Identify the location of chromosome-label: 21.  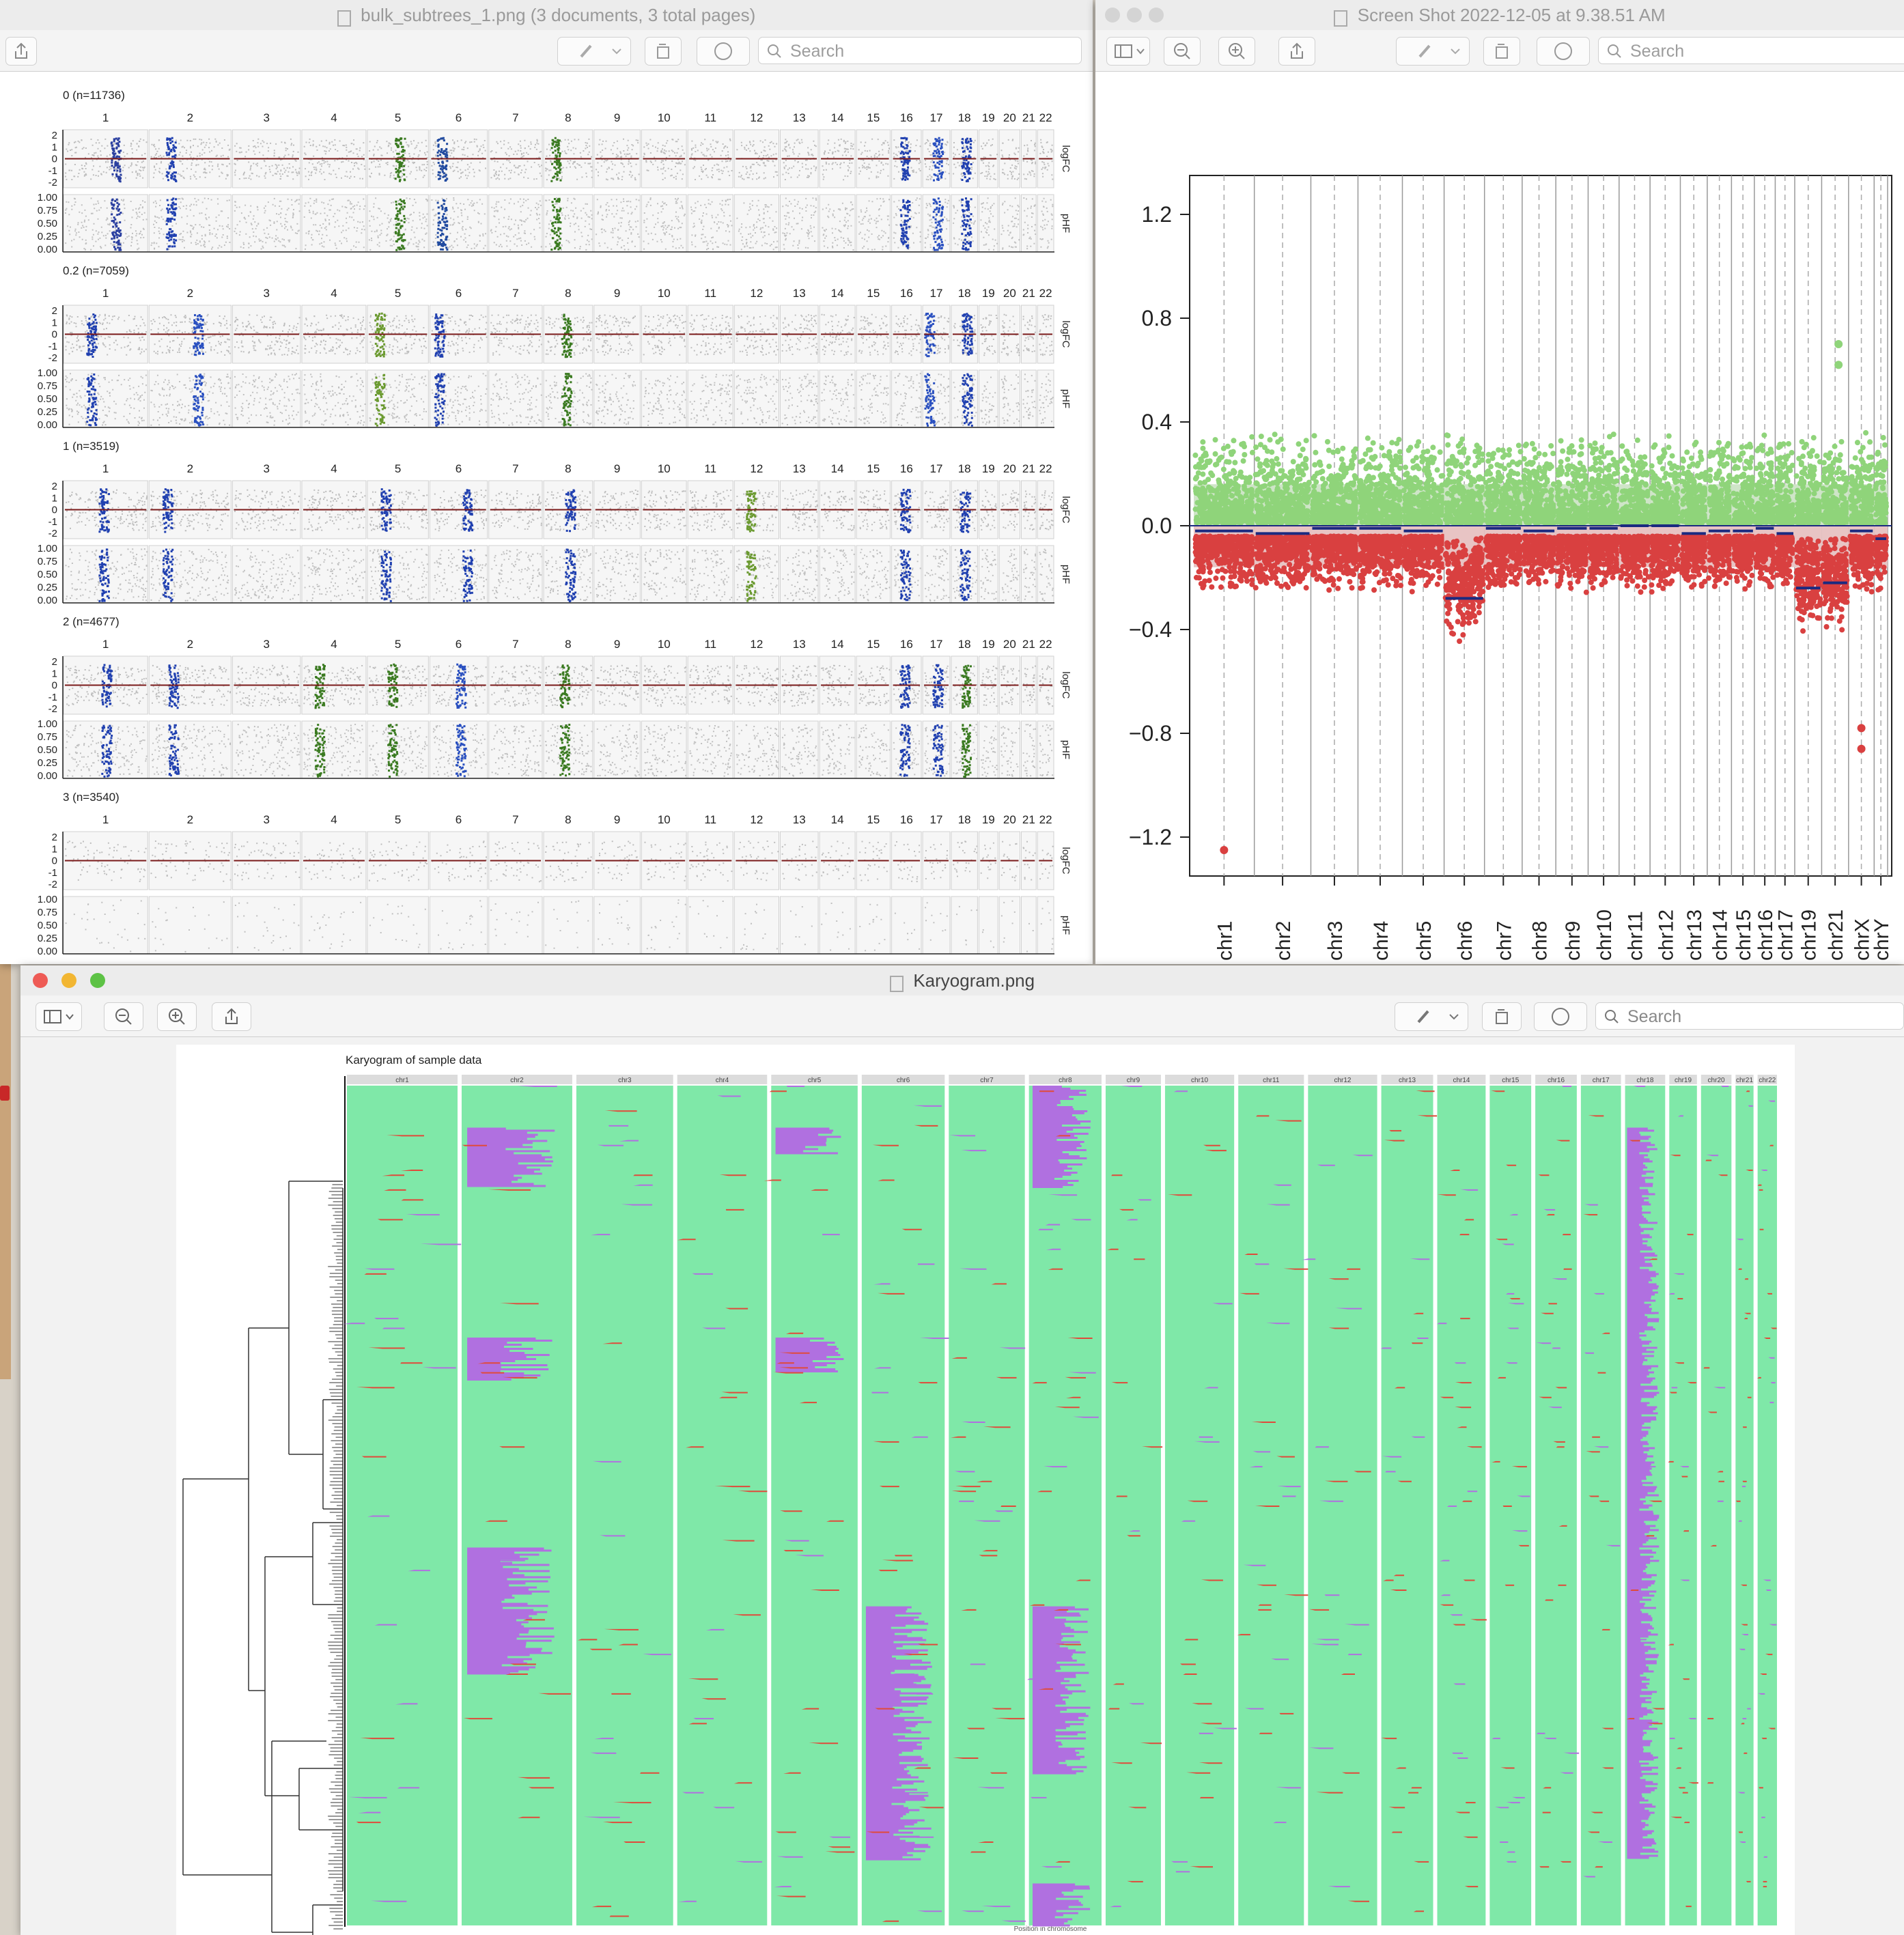
(1028, 117).